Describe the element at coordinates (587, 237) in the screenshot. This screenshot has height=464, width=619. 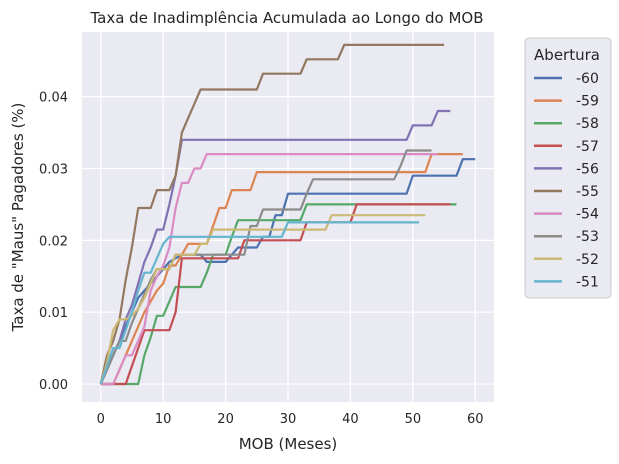
I see `legend-label: -53` at that location.